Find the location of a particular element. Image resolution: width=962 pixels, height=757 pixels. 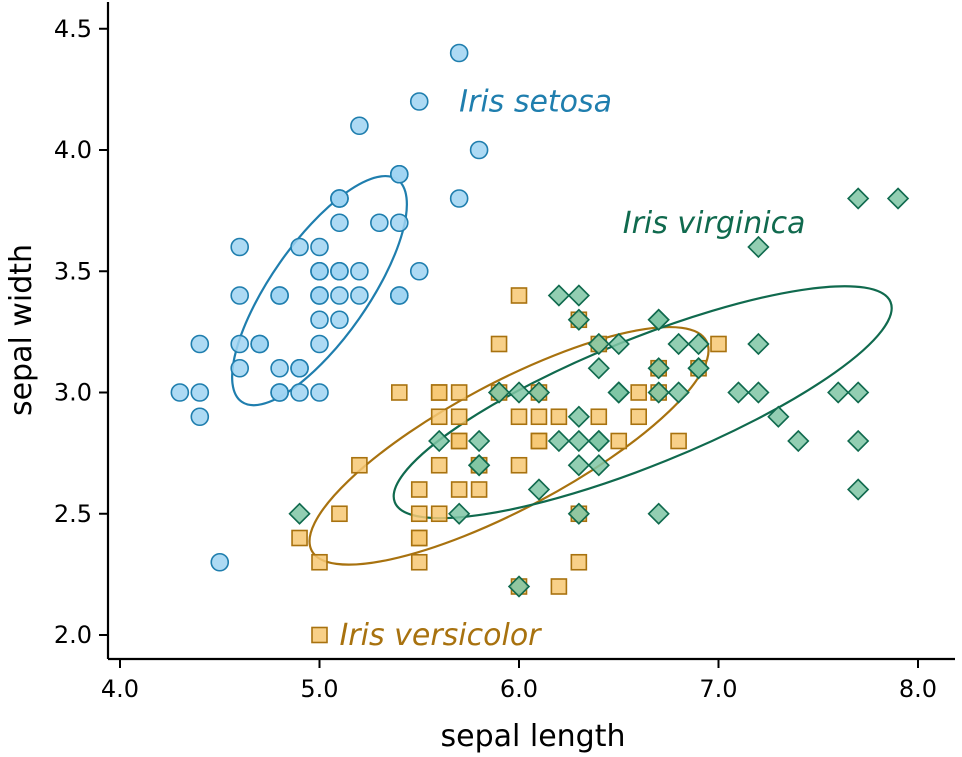

confidence-ellipse is located at coordinates (509, 445).